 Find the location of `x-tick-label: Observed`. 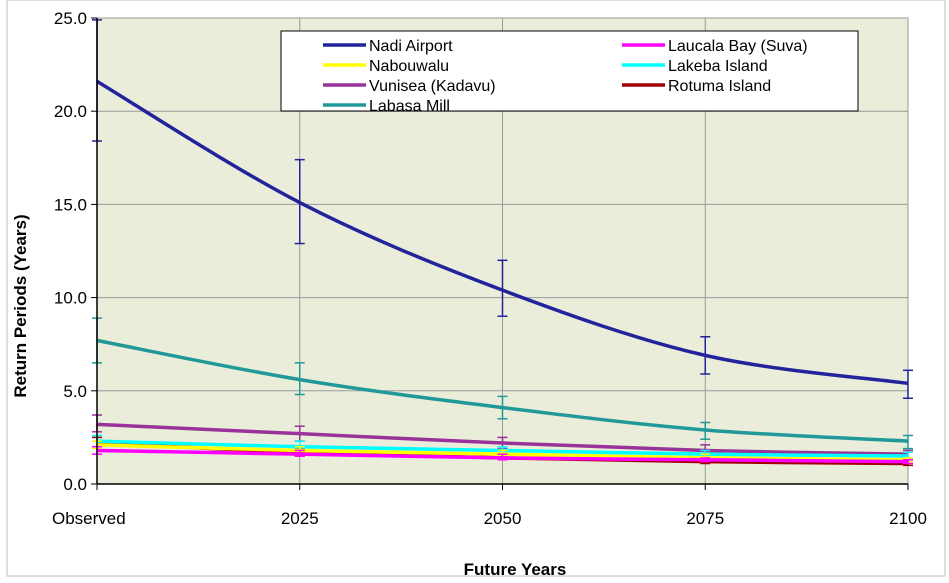

x-tick-label: Observed is located at coordinates (89, 518).